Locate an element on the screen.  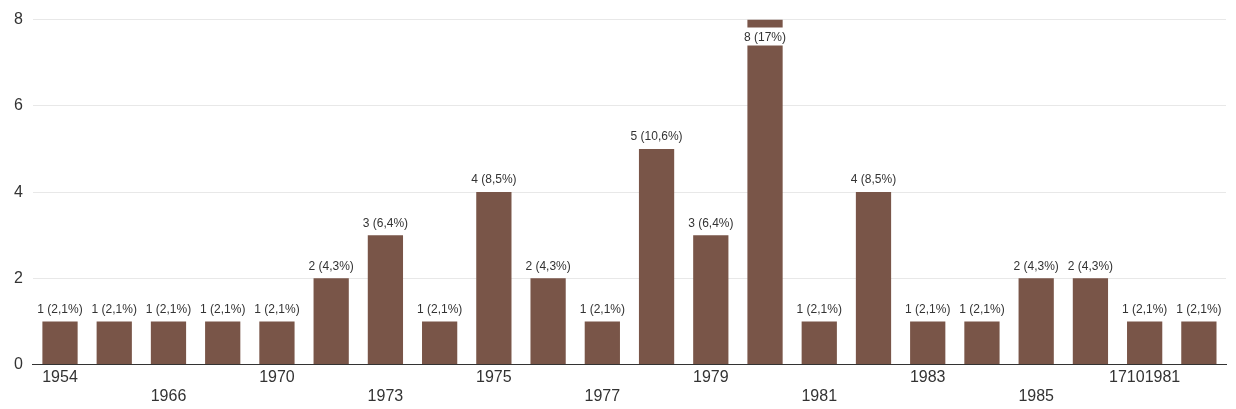
y-tick-label: 8 is located at coordinates (18, 19).